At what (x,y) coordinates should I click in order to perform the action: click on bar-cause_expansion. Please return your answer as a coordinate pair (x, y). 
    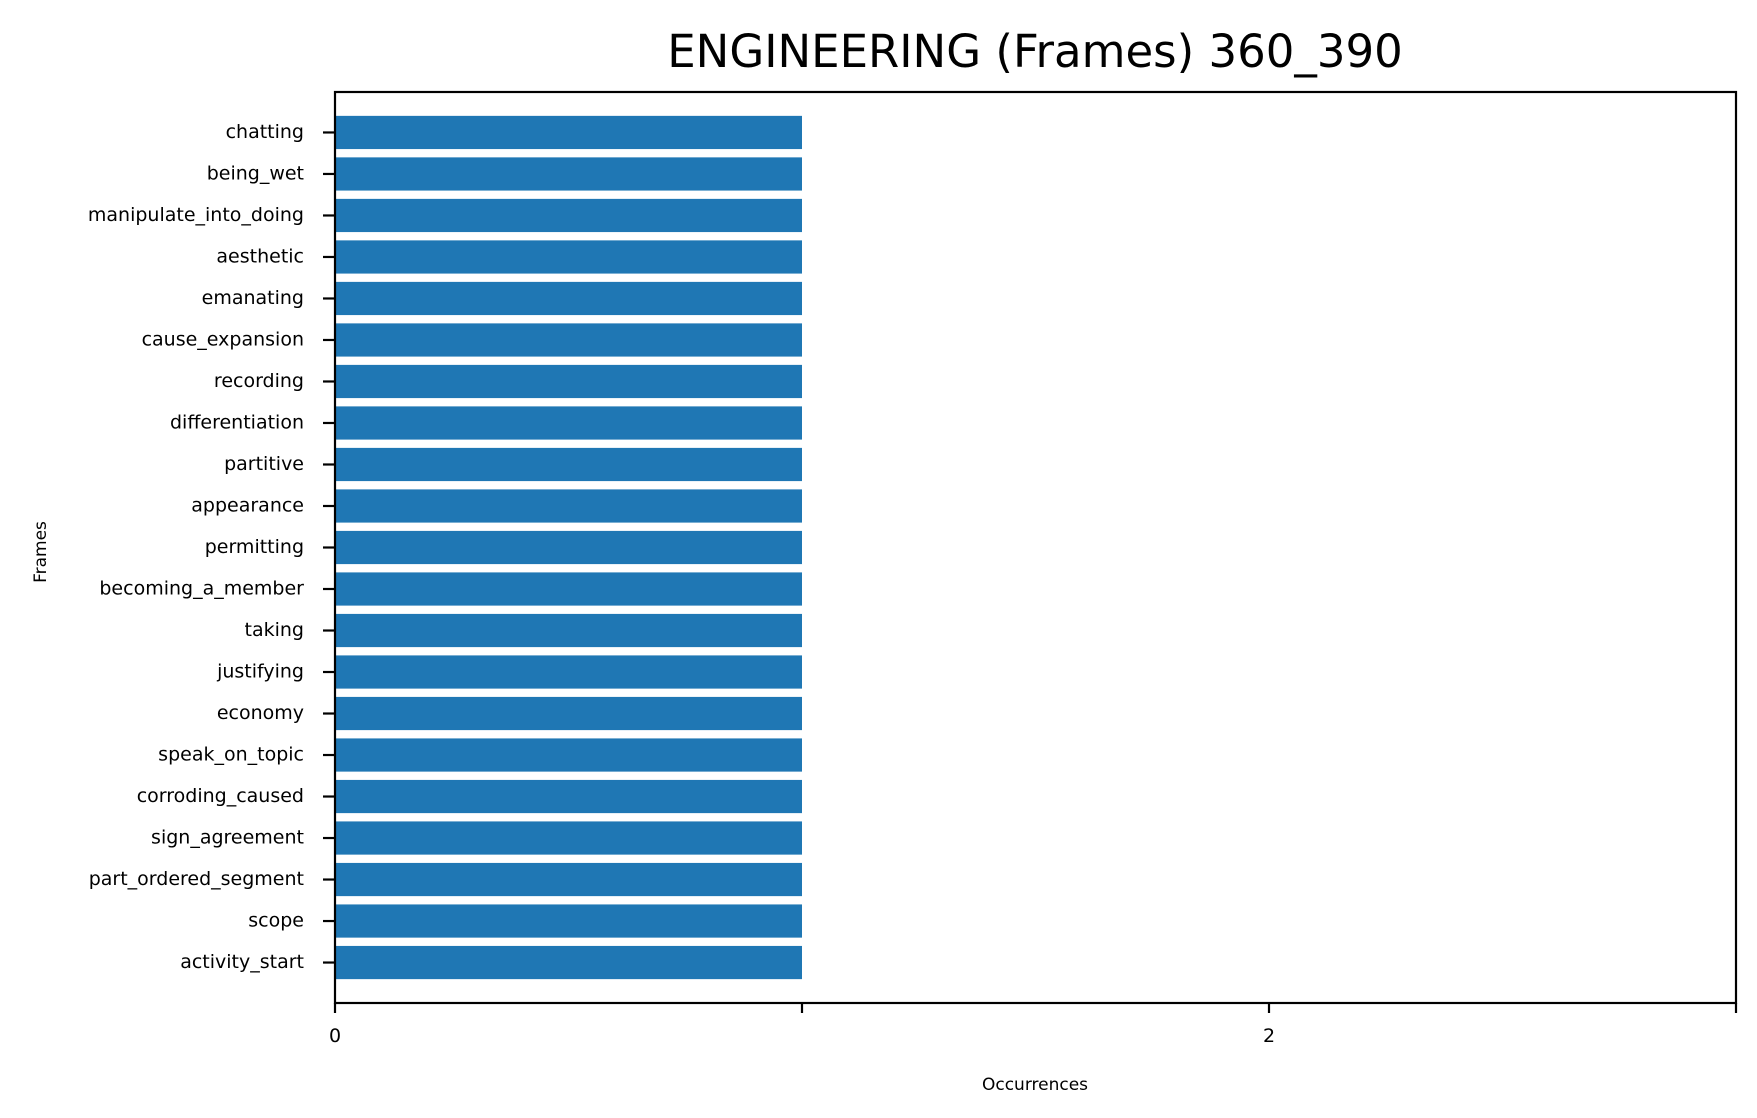
    Looking at the image, I should click on (568, 340).